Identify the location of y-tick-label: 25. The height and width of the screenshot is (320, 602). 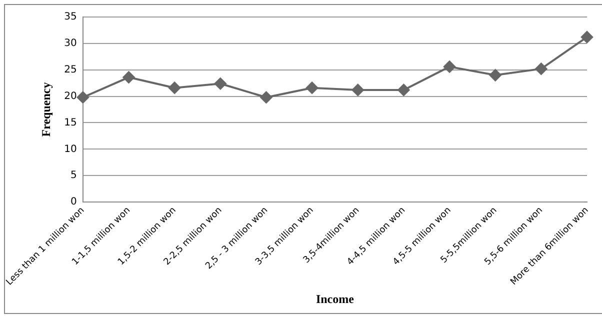
(70, 70).